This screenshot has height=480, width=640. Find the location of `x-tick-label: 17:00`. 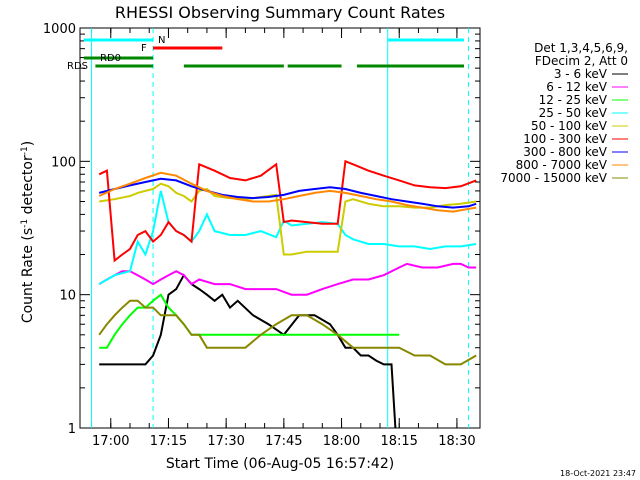

x-tick-label: 17:00 is located at coordinates (110, 441).